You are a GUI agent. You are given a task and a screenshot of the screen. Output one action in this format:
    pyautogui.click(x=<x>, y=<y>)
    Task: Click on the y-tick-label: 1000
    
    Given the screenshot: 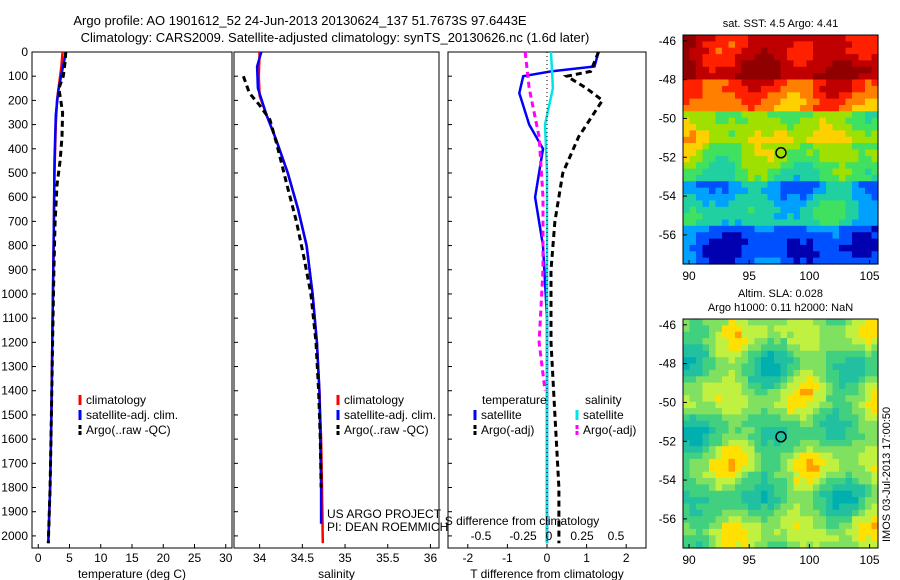 What is the action you would take?
    pyautogui.click(x=14, y=294)
    